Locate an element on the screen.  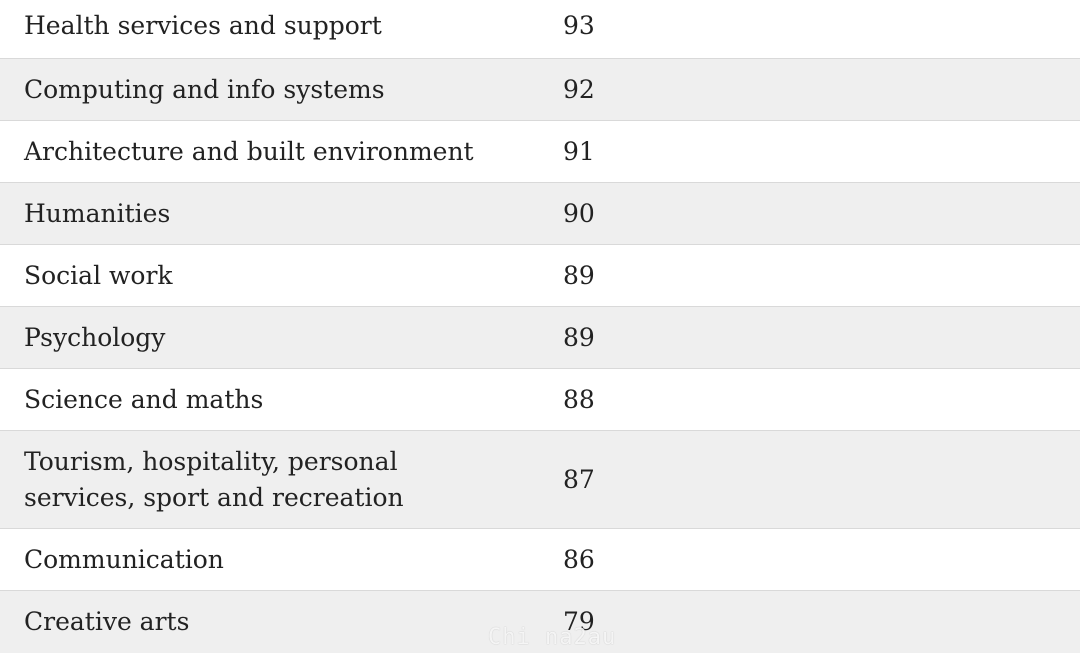
row-label: Science and maths is located at coordinates (144, 399).